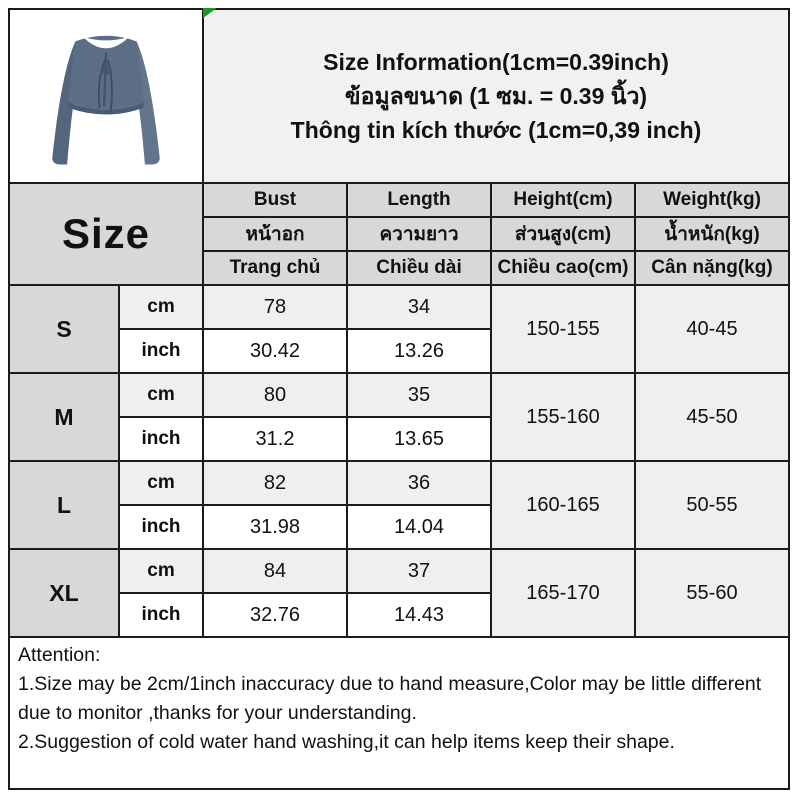 The width and height of the screenshot is (800, 800). I want to click on unit-cm-l: cm, so click(161, 483).